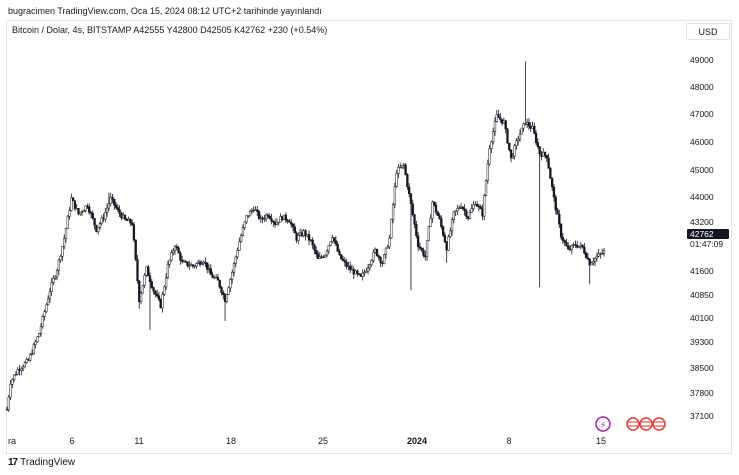 This screenshot has width=739, height=475. Describe the element at coordinates (708, 31) in the screenshot. I see `currency-button: USD` at that location.